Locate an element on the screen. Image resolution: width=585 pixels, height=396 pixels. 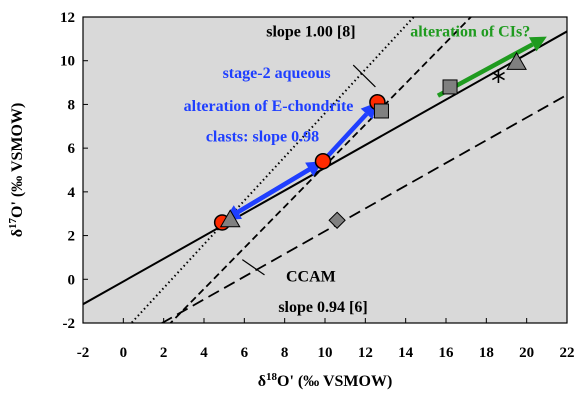
diamond-marker is located at coordinates (337, 220).